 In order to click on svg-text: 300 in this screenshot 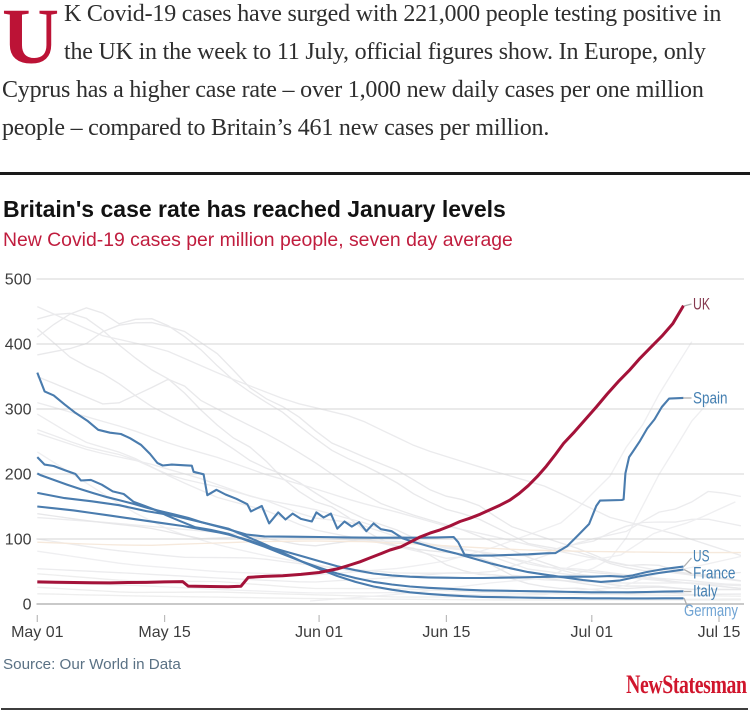, I will do `click(18, 410)`.